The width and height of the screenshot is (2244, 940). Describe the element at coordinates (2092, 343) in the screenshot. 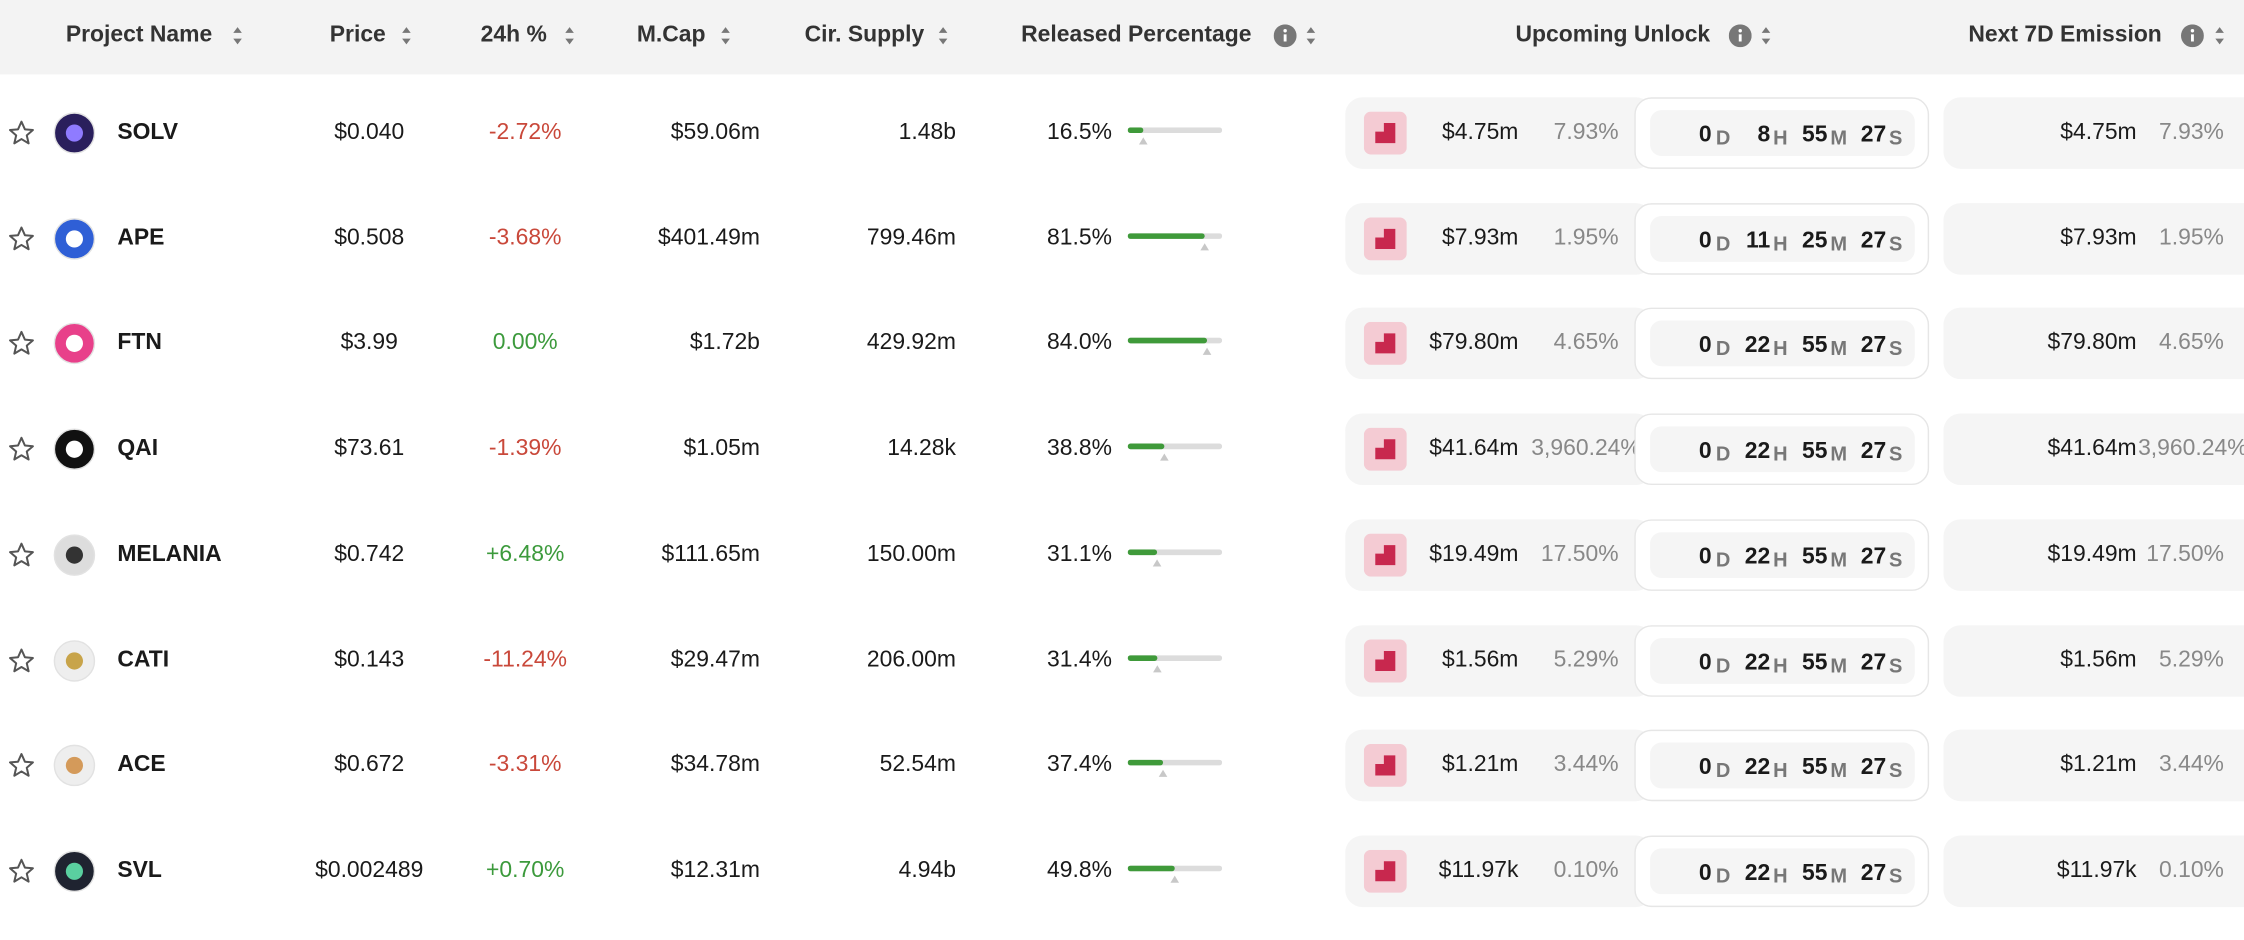

I see `emission-value: $79.80m` at that location.